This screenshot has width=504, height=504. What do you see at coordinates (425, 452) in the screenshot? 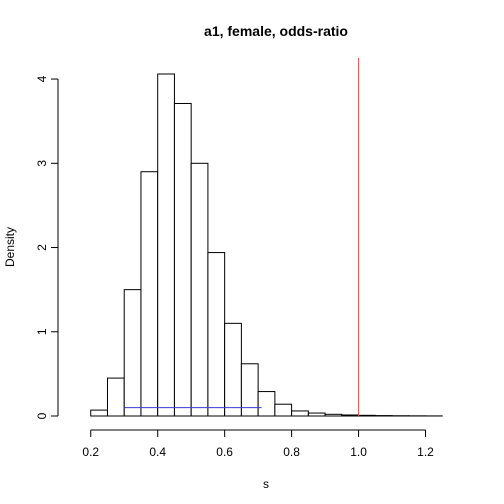
I see `x-tick-label-5: 1.2` at bounding box center [425, 452].